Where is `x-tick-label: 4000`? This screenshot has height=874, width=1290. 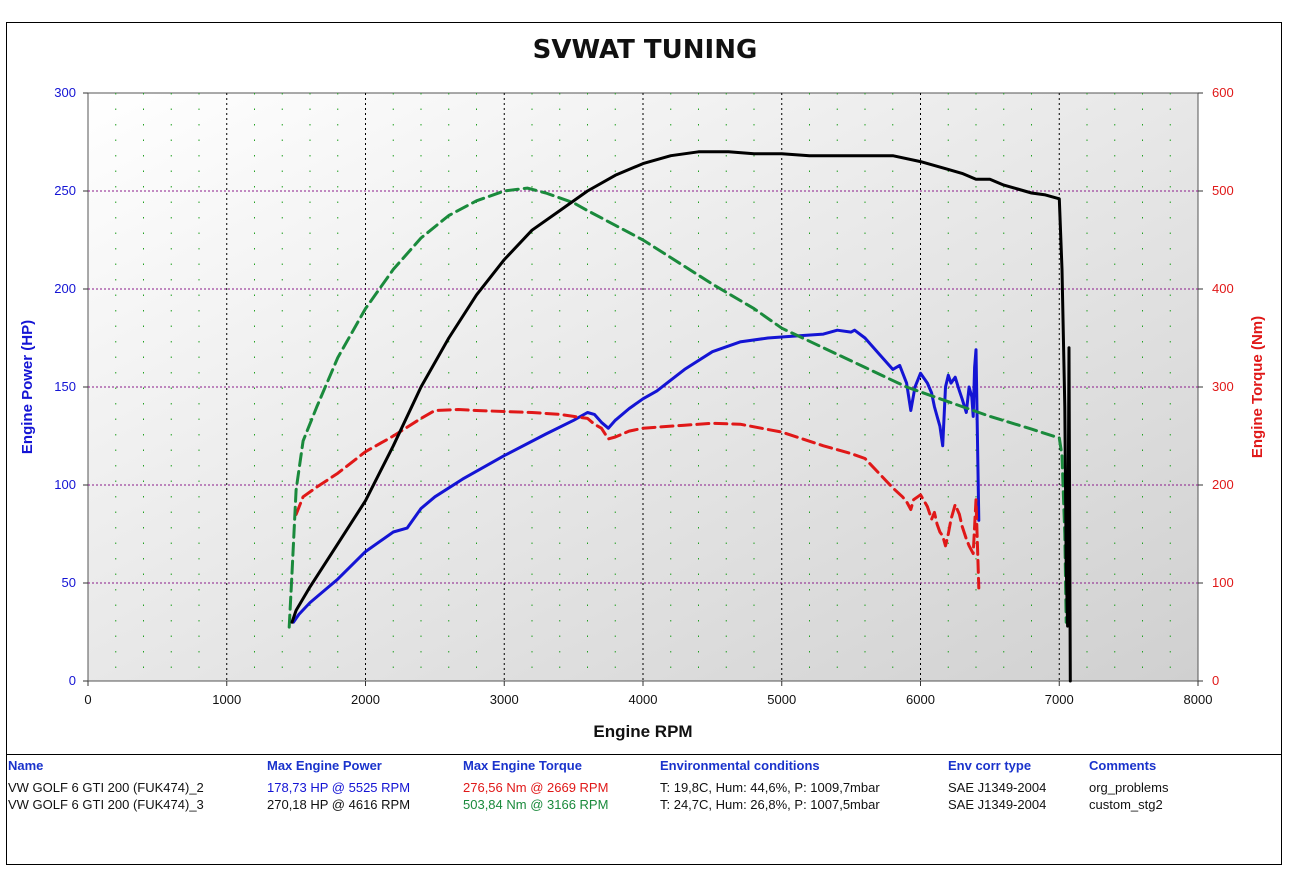 x-tick-label: 4000 is located at coordinates (643, 699).